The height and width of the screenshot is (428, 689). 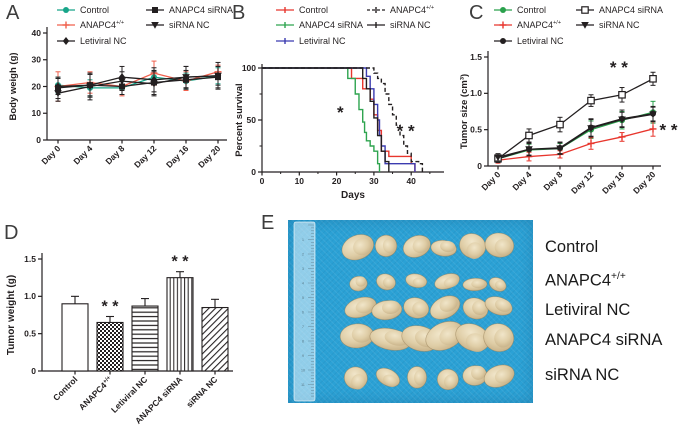 I want to click on svg-text: Days, so click(x=353, y=195).